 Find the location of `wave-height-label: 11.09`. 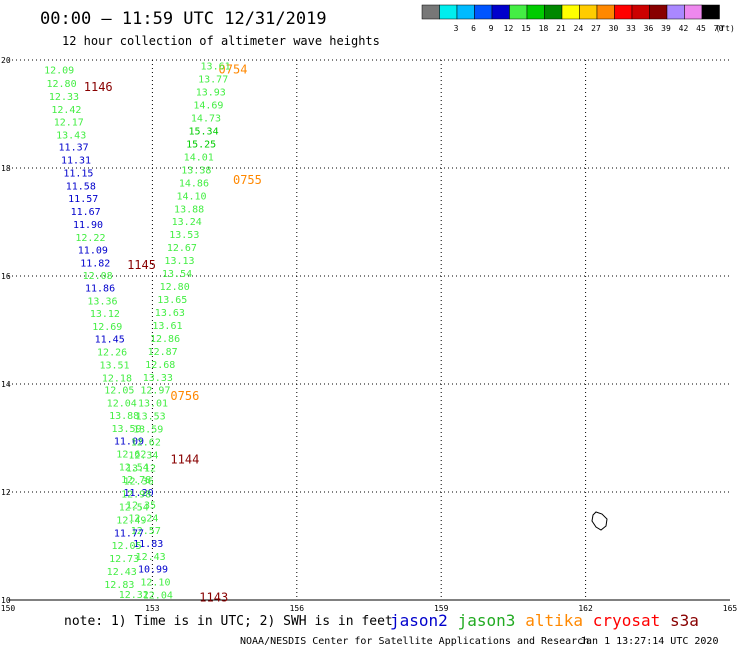

wave-height-label: 11.09 is located at coordinates (129, 441).